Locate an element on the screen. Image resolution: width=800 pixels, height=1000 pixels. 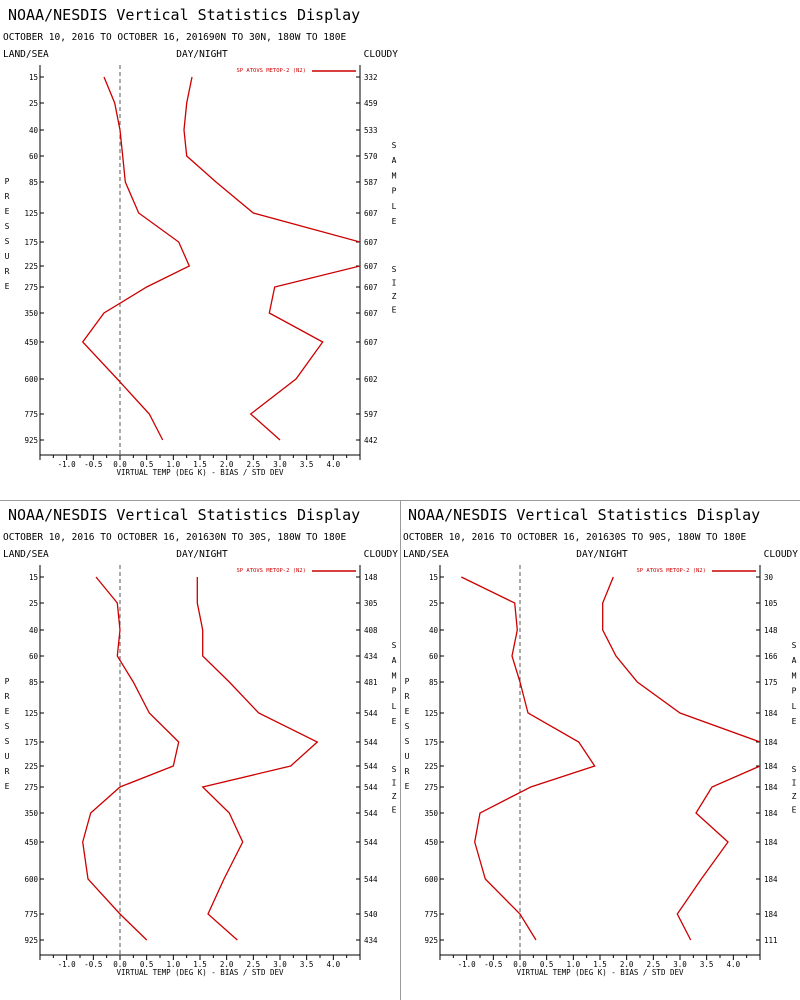
std-dev-line is located at coordinates (681, 758).